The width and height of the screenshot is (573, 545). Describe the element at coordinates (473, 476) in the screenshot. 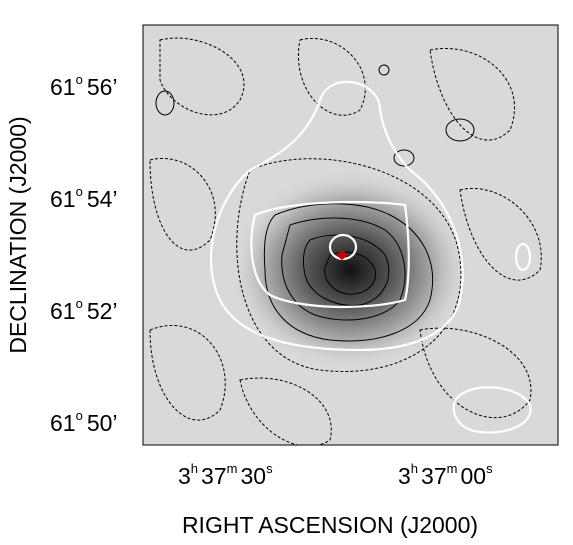

I see `label-part: 00` at that location.